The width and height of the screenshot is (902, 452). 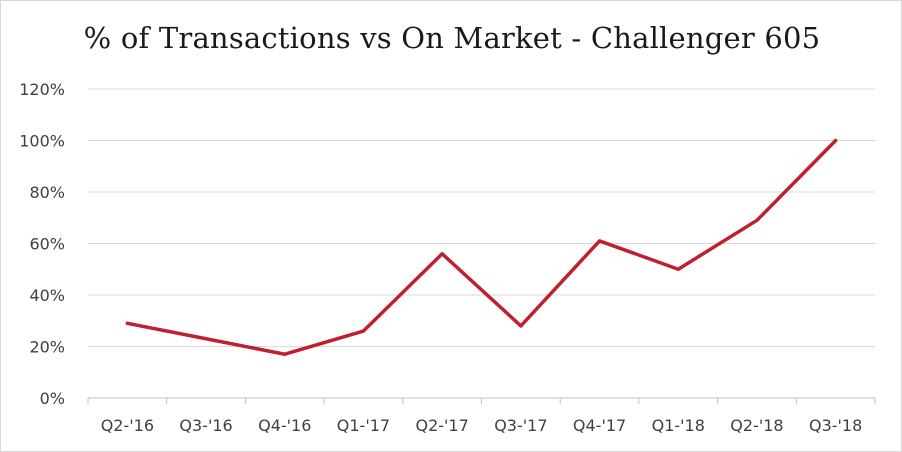 I want to click on x-tick-label: Q2-'17, so click(x=441, y=425).